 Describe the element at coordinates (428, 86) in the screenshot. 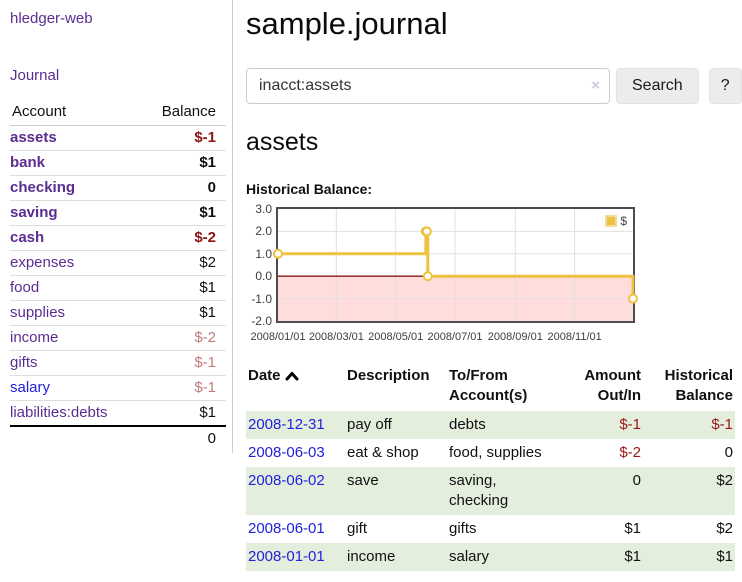

I see `search-input` at that location.